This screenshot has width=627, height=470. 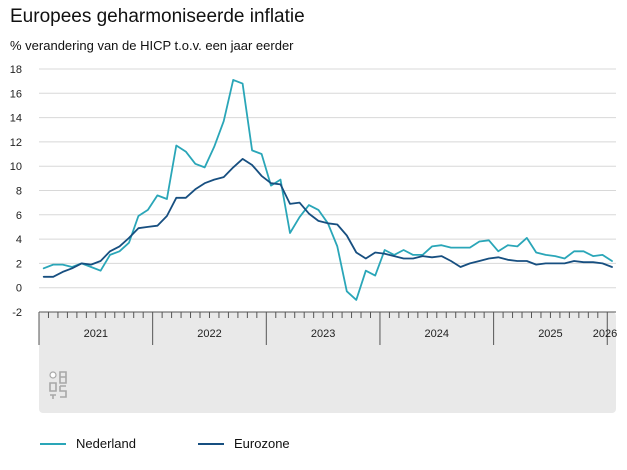 I want to click on legend-label-nederland: Nederland, so click(x=106, y=443).